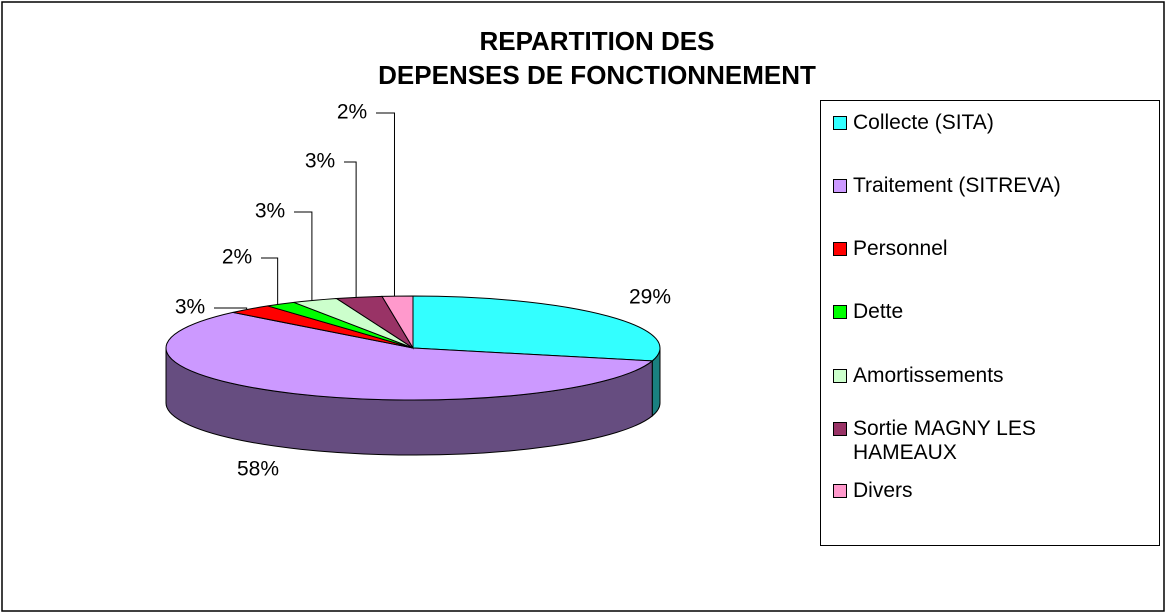 The image size is (1167, 614). I want to click on legend-label: Personnel, so click(900, 248).